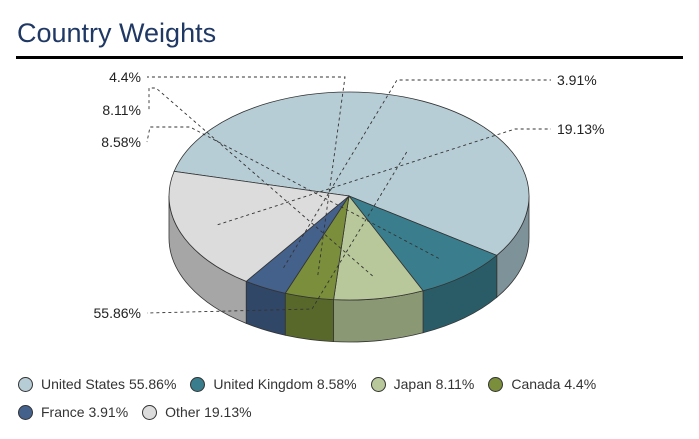  I want to click on data-label-united-kingdom: 8.58%, so click(121, 142).